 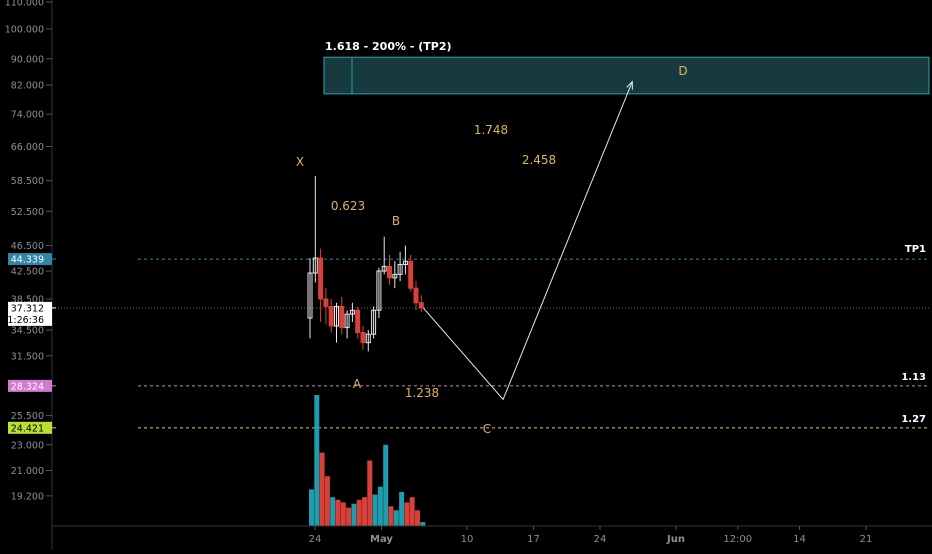 I want to click on pattern-point-d: D, so click(x=682, y=71).